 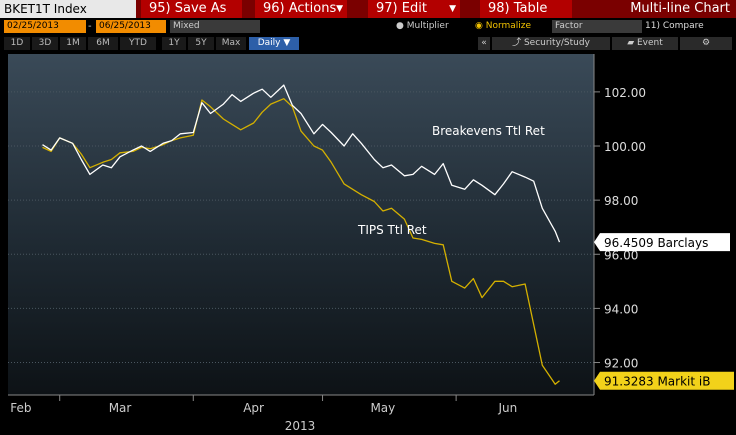 What do you see at coordinates (621, 309) in the screenshot?
I see `y-tick-label: 94.00` at bounding box center [621, 309].